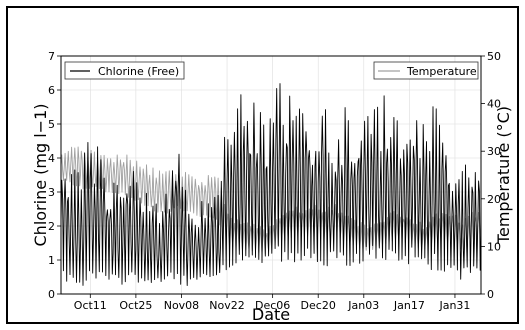 Image resolution: width=525 pixels, height=330 pixels. What do you see at coordinates (51, 56) in the screenshot?
I see `y-left-tick-label: 7` at bounding box center [51, 56].